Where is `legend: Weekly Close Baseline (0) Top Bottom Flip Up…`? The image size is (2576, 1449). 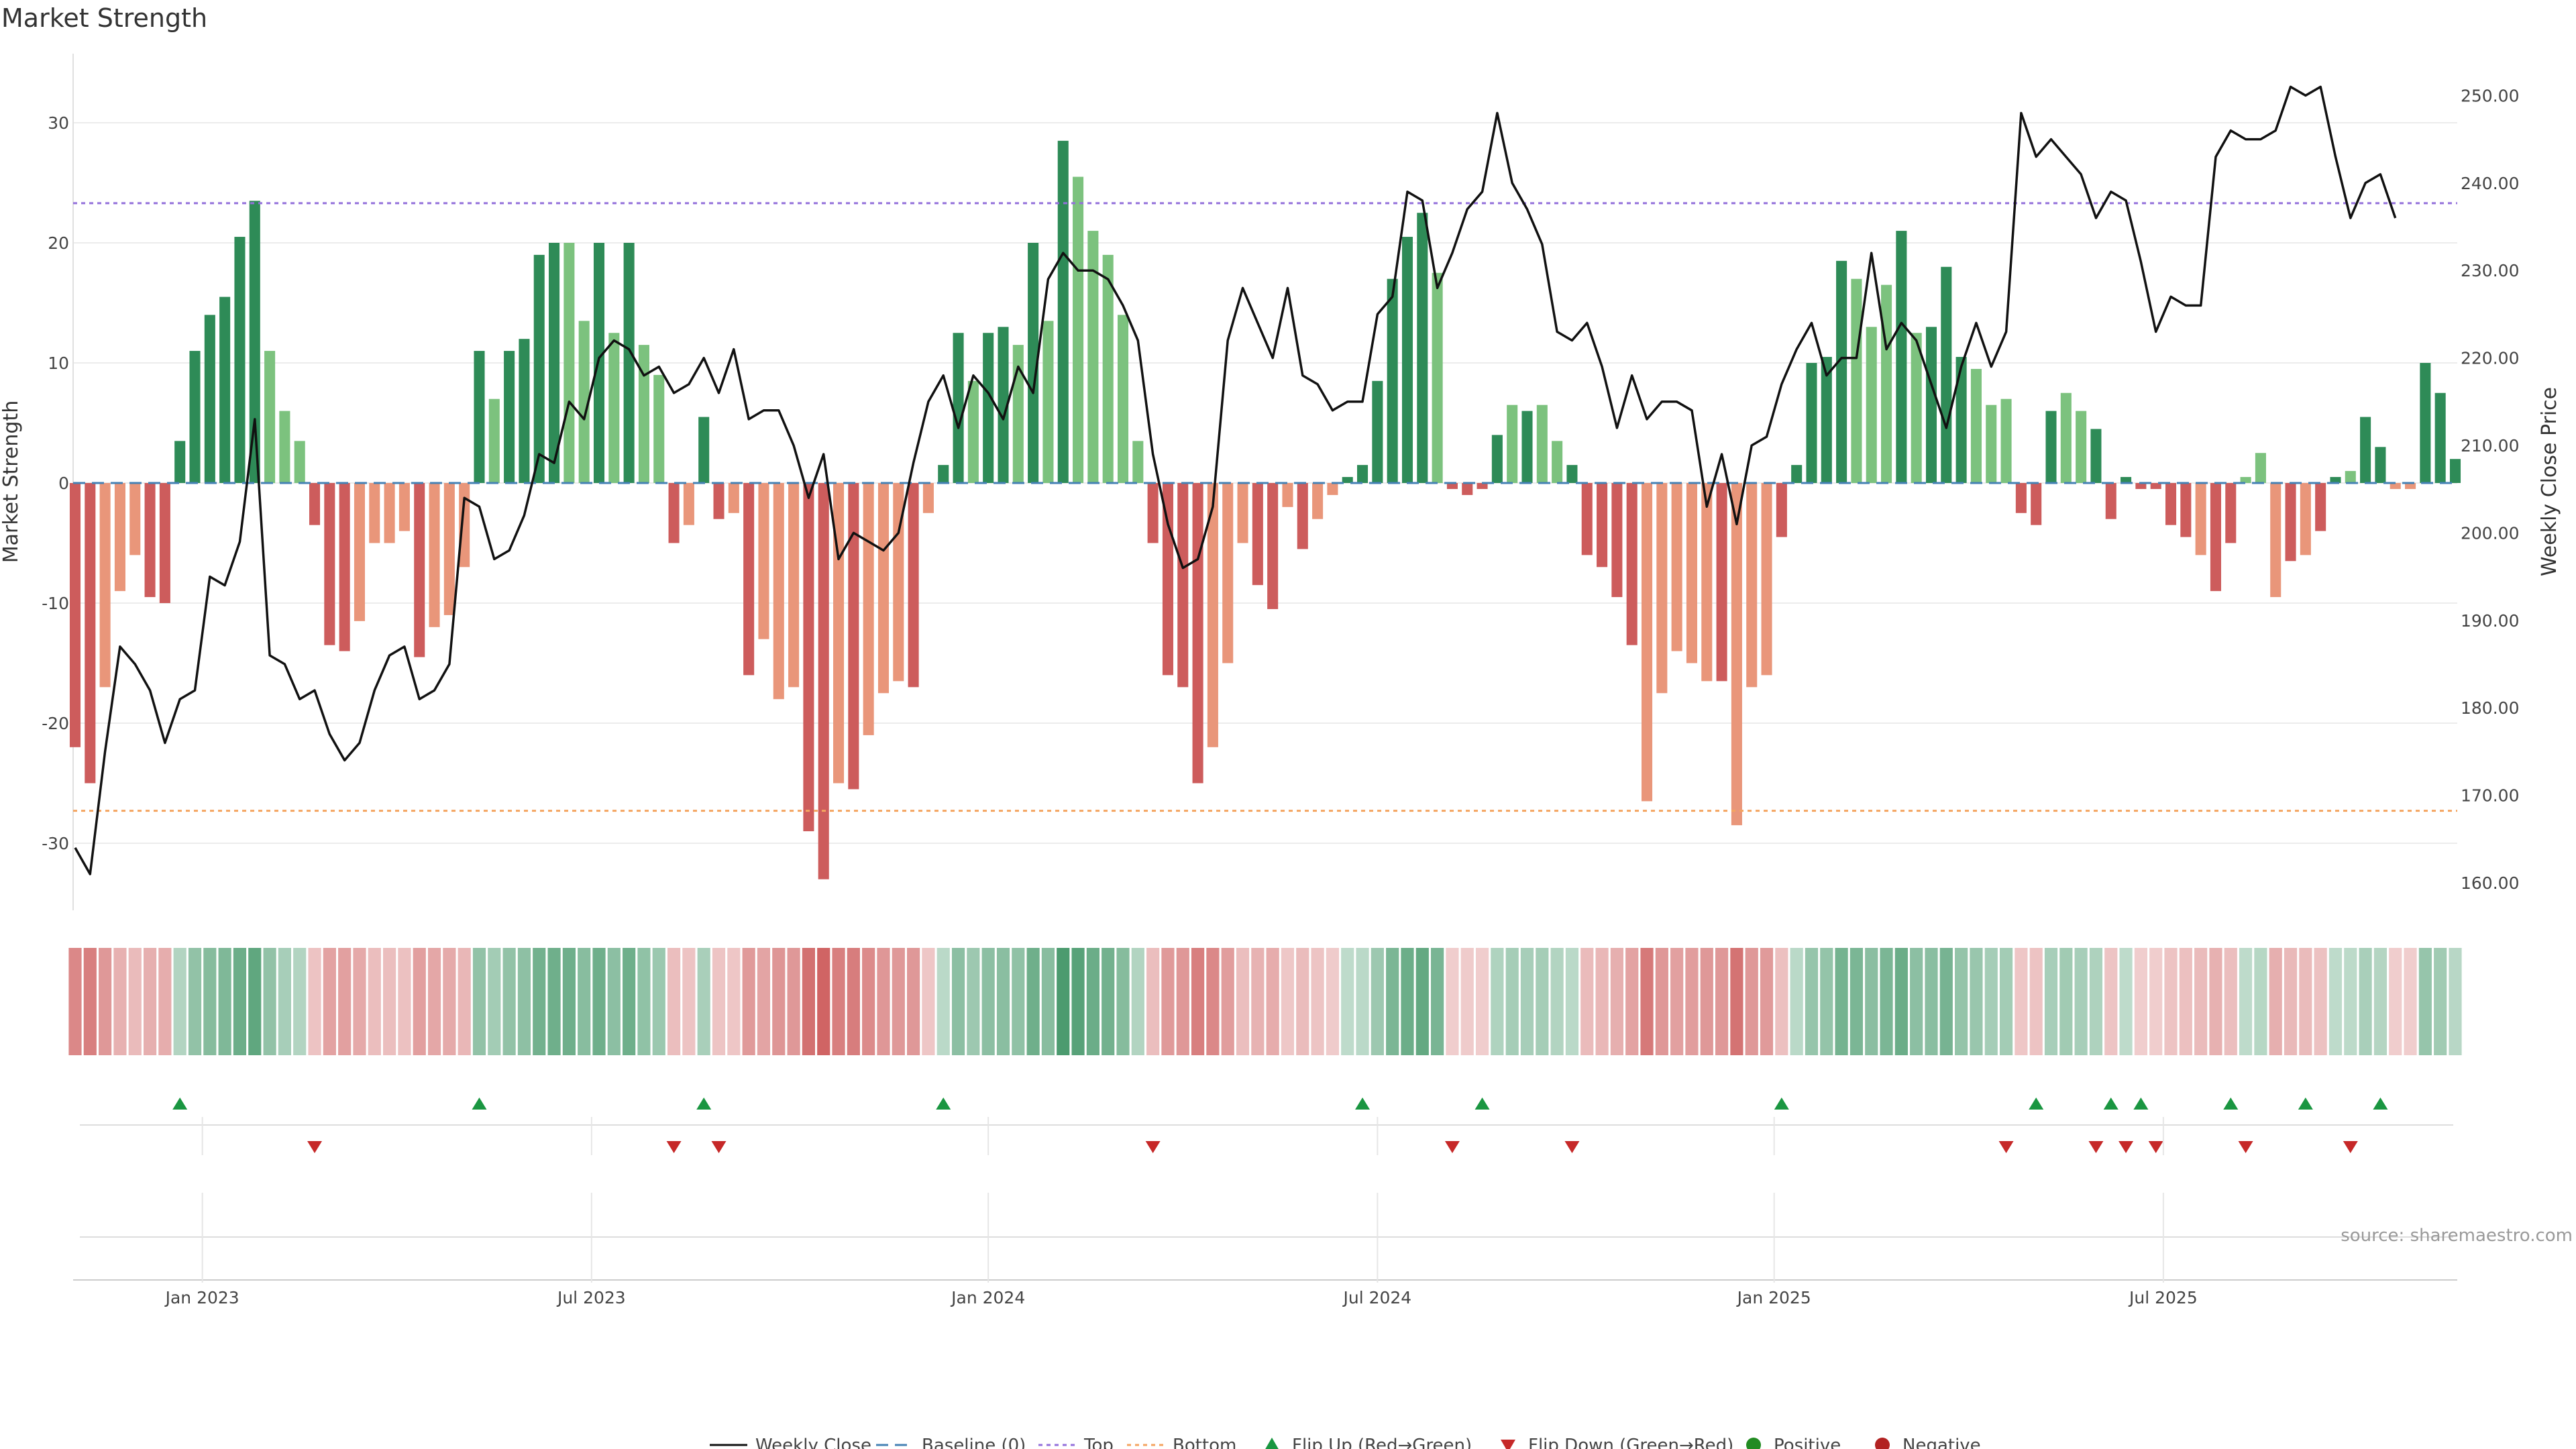 legend: Weekly Close Baseline (0) Top Bottom Flip Up… is located at coordinates (1345, 1442).